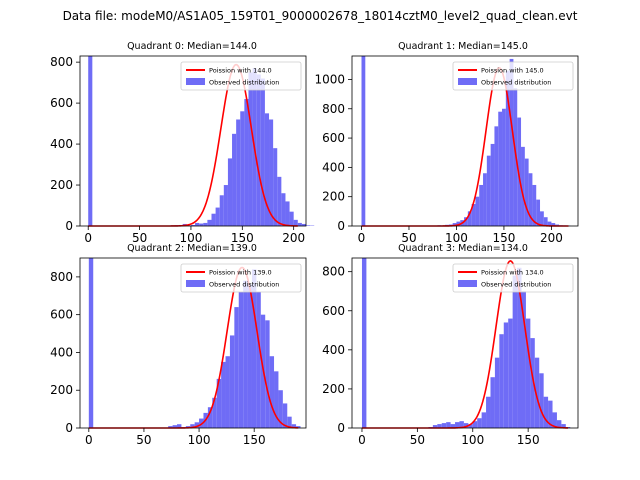 The width and height of the screenshot is (640, 480). Describe the element at coordinates (293, 238) in the screenshot. I see `x-tick-label: 200` at that location.